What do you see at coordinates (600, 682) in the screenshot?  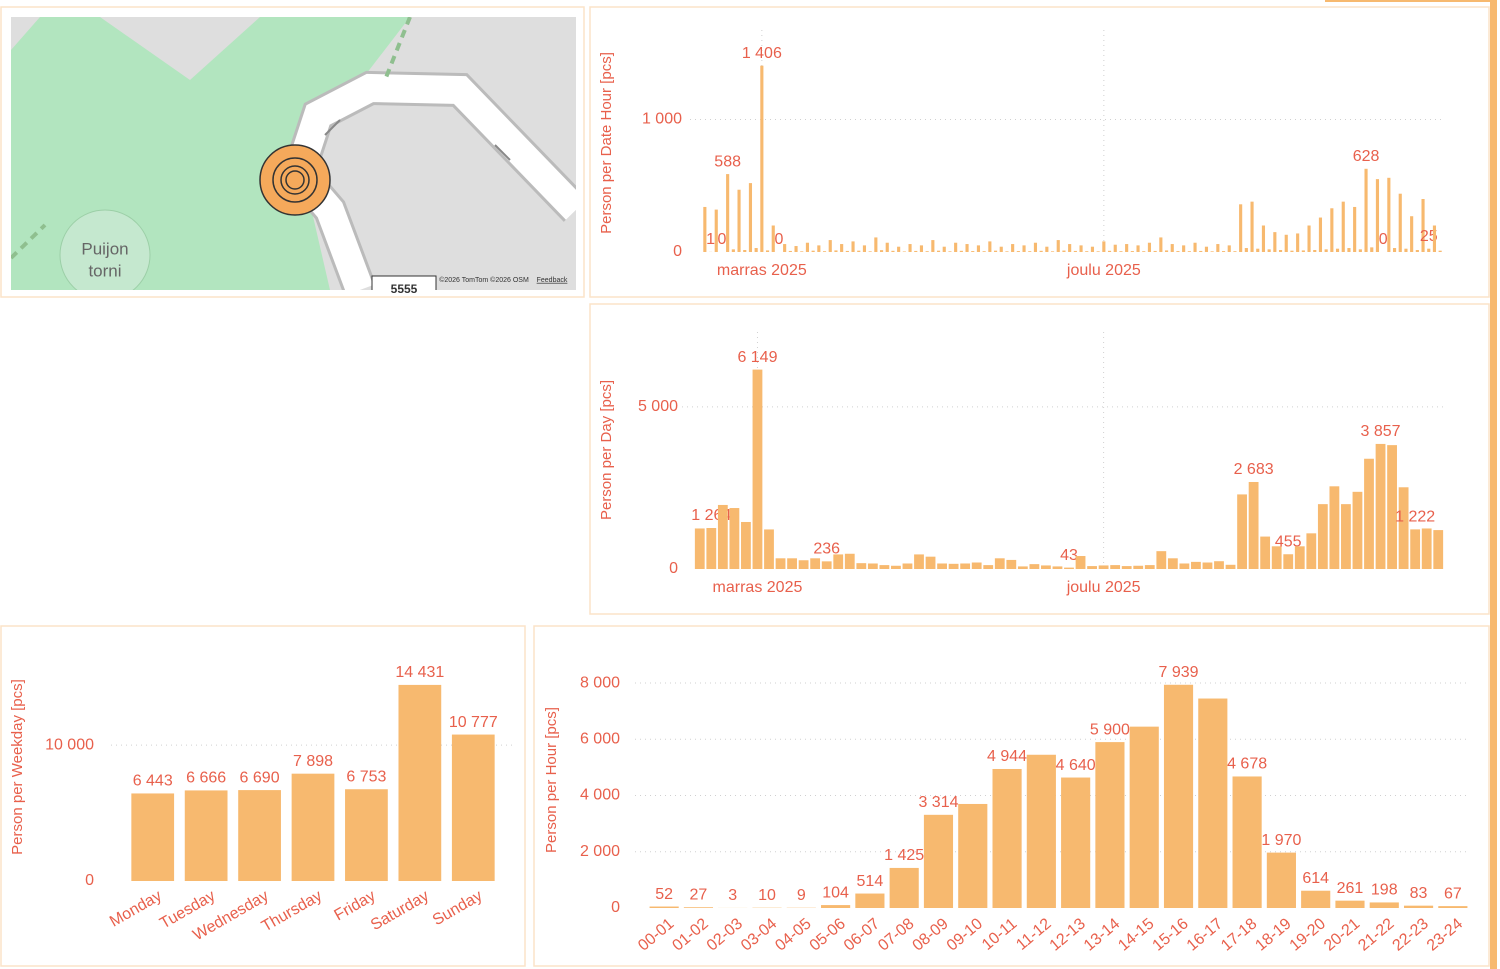 I see `y-tick-label: 8 000` at bounding box center [600, 682].